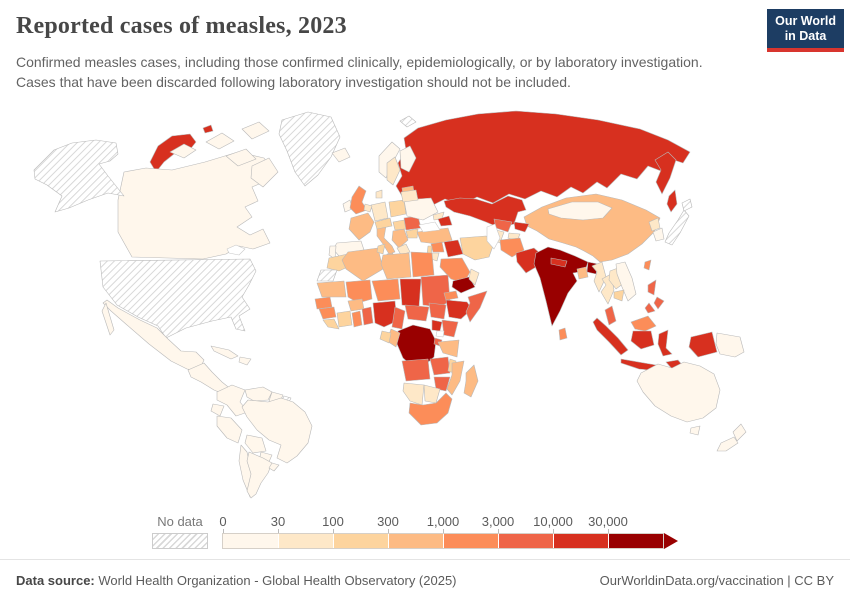 This screenshot has height=600, width=850. What do you see at coordinates (672, 201) in the screenshot?
I see `country-russia-sakhalin` at bounding box center [672, 201].